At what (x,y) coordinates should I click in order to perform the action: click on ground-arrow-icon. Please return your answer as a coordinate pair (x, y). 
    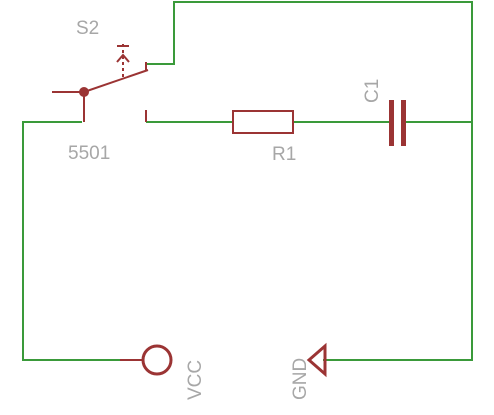
    Looking at the image, I should click on (316, 360).